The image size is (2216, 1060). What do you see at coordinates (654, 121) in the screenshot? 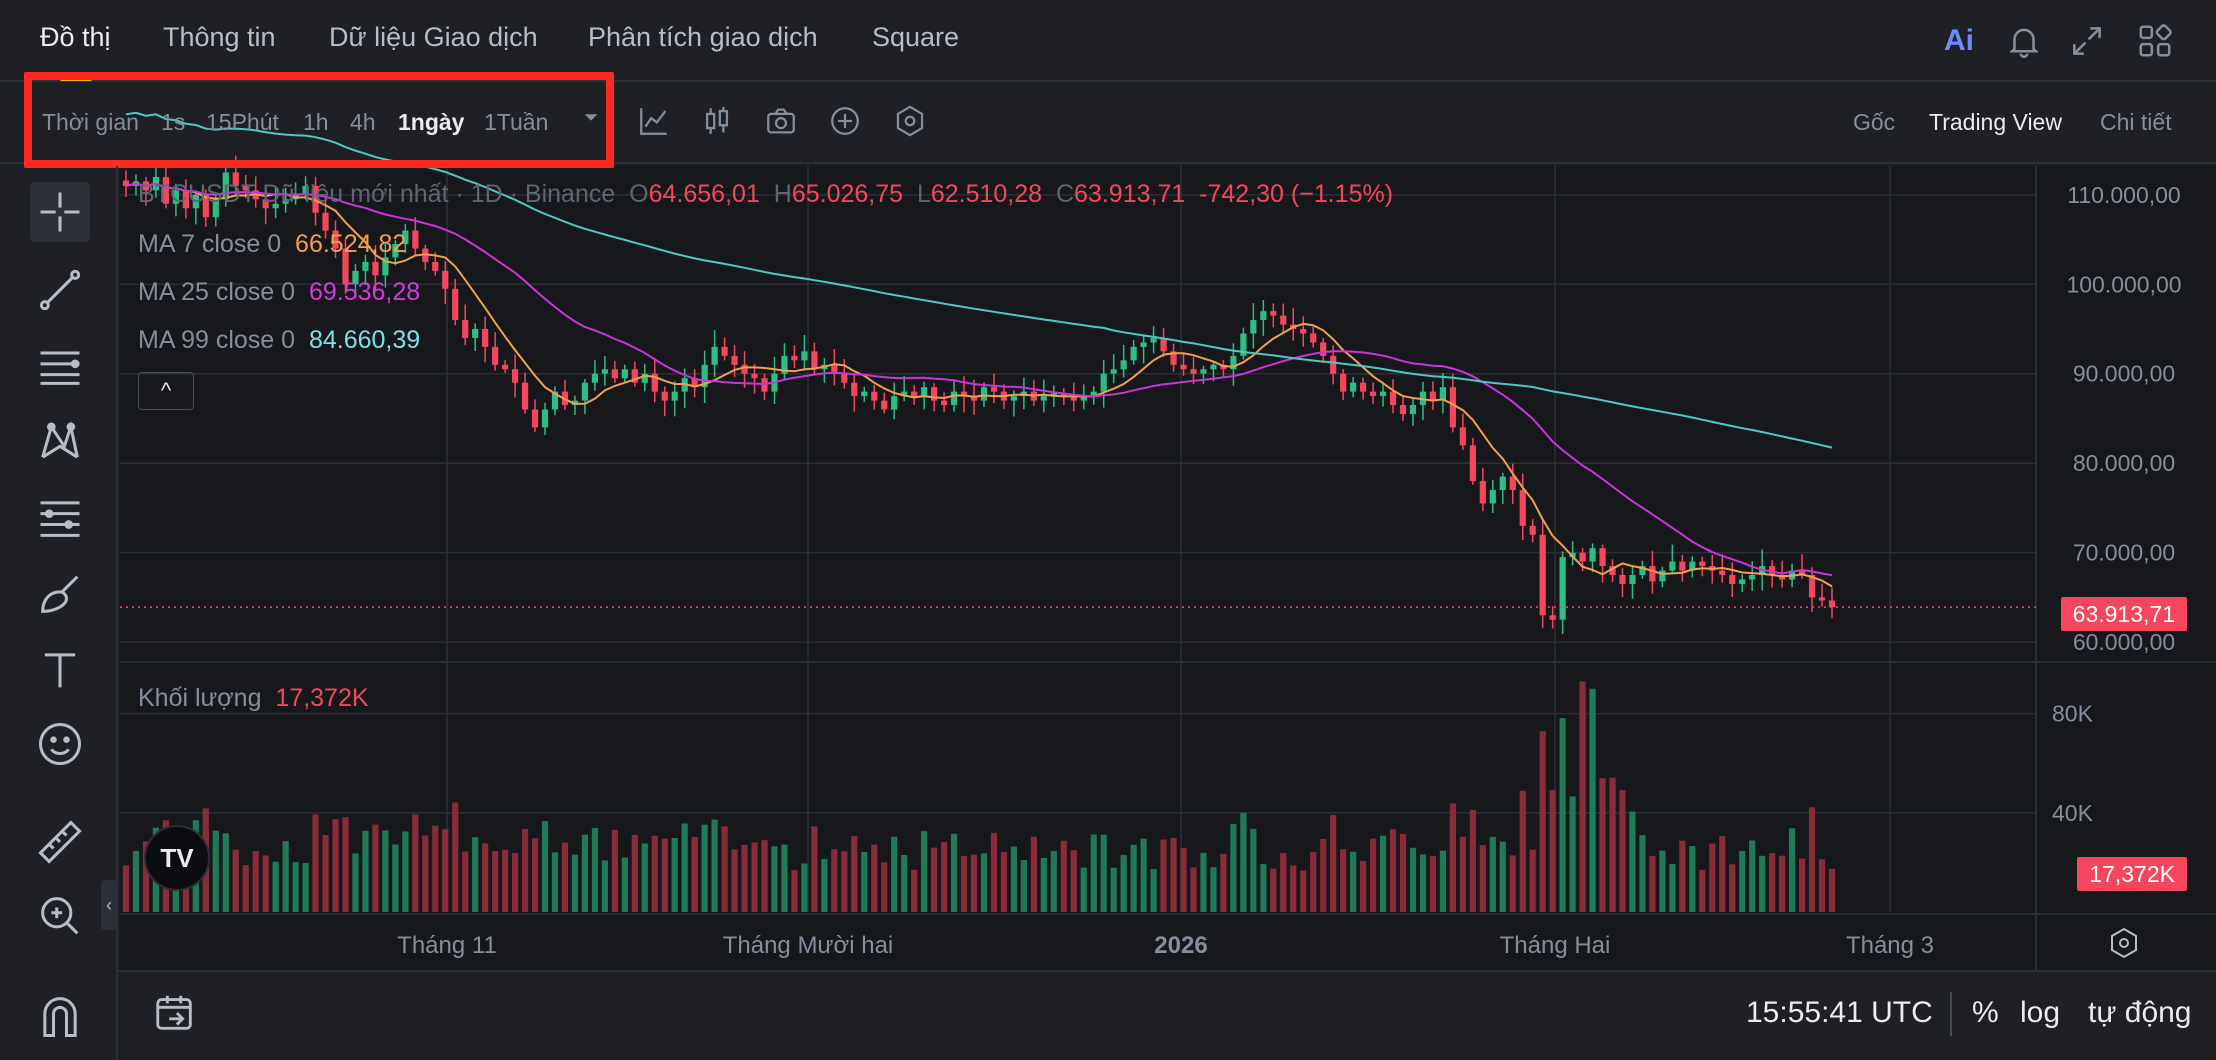
I see `indicators-icon` at bounding box center [654, 121].